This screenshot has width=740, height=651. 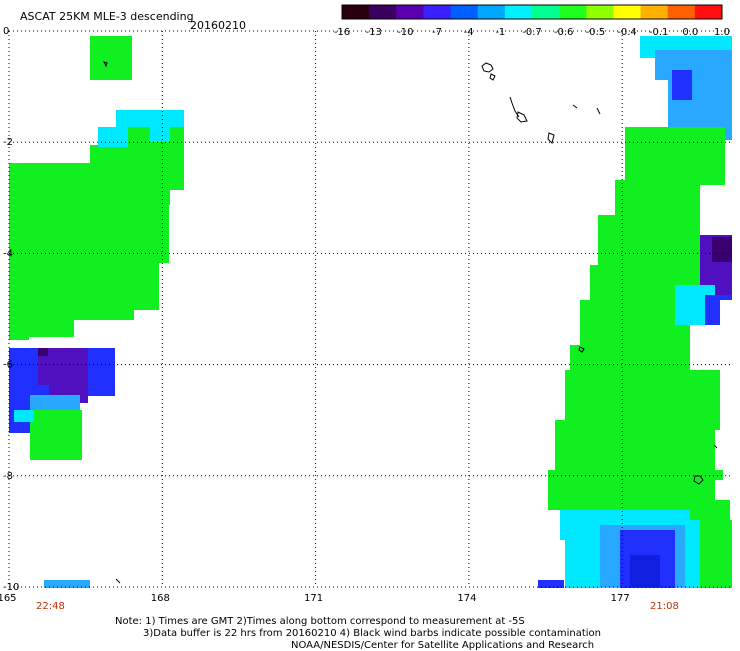 What do you see at coordinates (620, 598) in the screenshot?
I see `lon-label: 177` at bounding box center [620, 598].